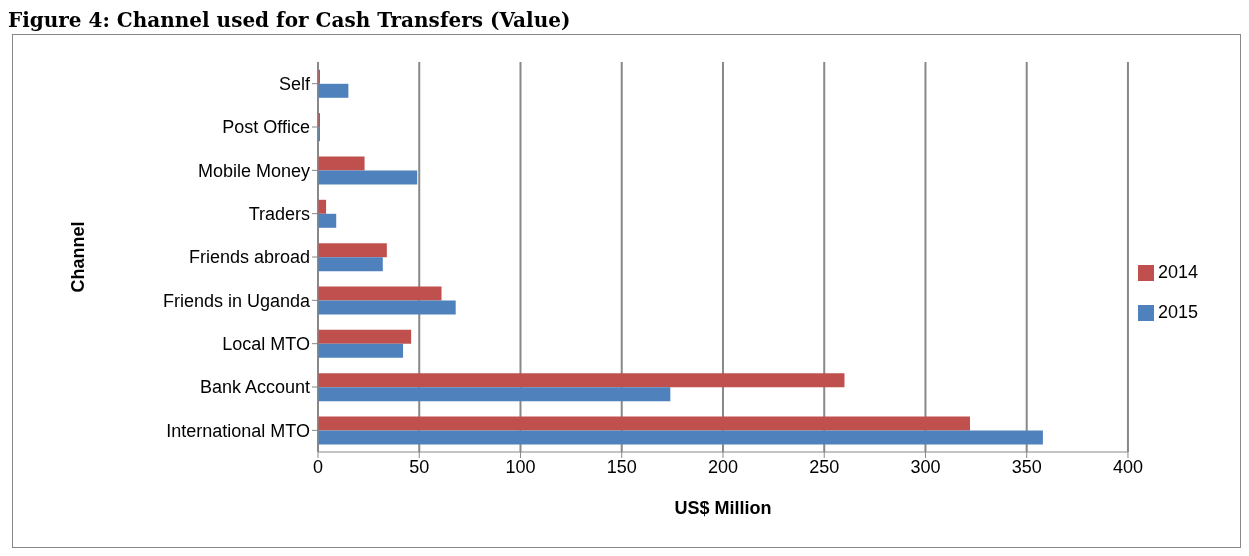 The image size is (1249, 556). What do you see at coordinates (1177, 312) in the screenshot?
I see `legend-label: 2015` at bounding box center [1177, 312].